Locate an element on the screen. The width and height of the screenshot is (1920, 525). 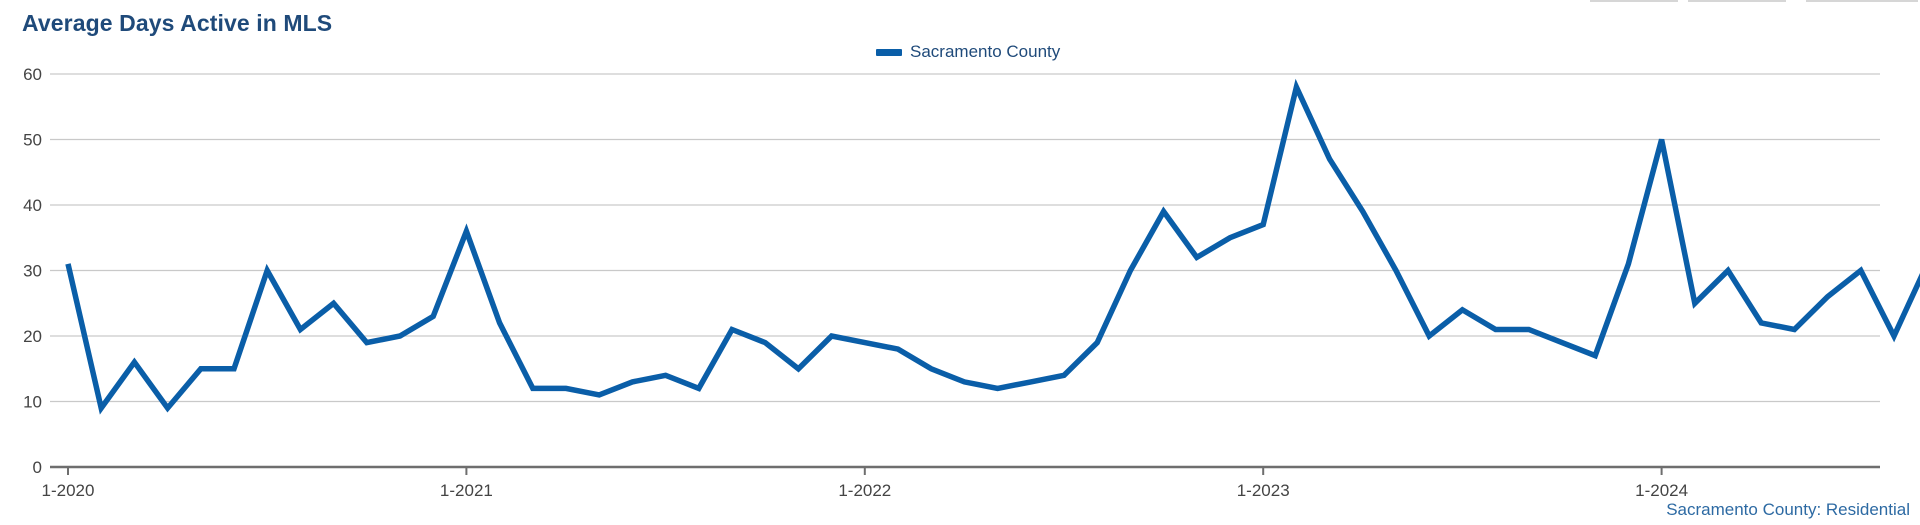
legend-swatch is located at coordinates (889, 52).